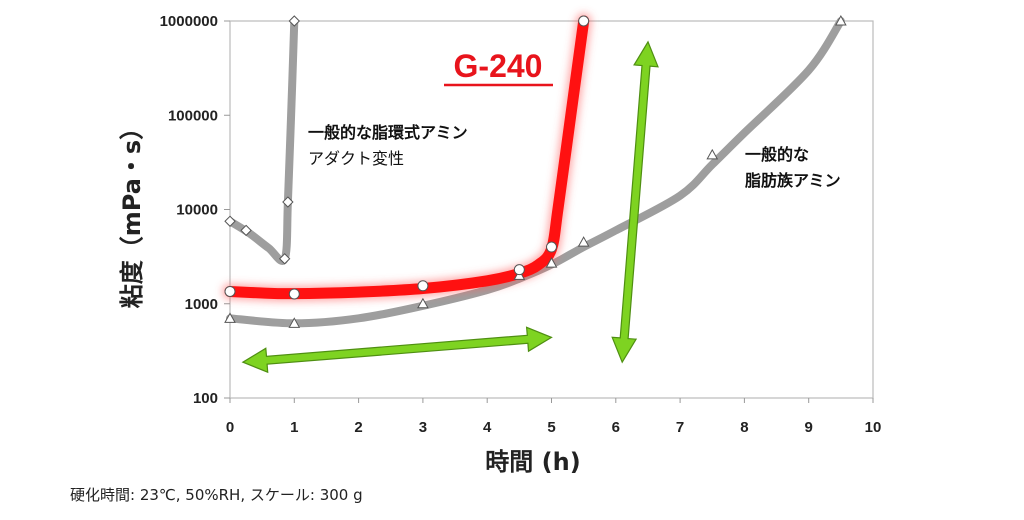  I want to click on label-alicyclic-line2: アダクト変性, so click(356, 158).